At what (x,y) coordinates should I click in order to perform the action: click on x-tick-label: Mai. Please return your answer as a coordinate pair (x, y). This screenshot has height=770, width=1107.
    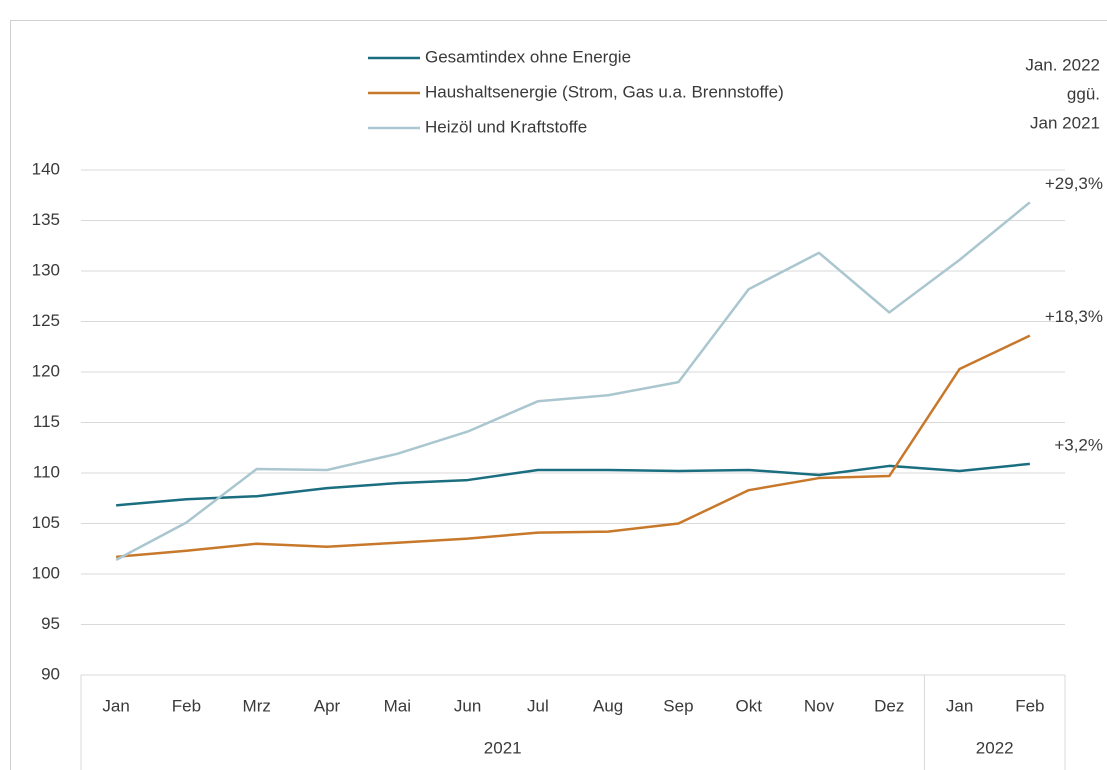
    Looking at the image, I should click on (397, 705).